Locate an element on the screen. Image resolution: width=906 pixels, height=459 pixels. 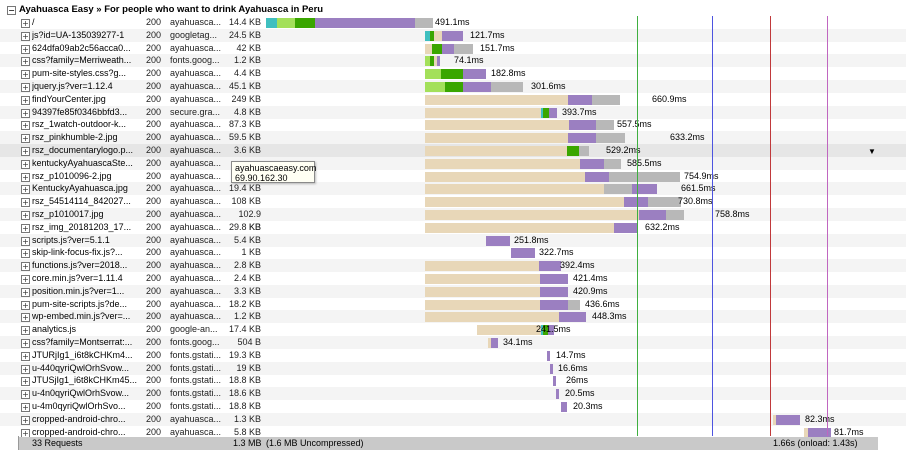
collapse-icon: − is located at coordinates (11, 10).